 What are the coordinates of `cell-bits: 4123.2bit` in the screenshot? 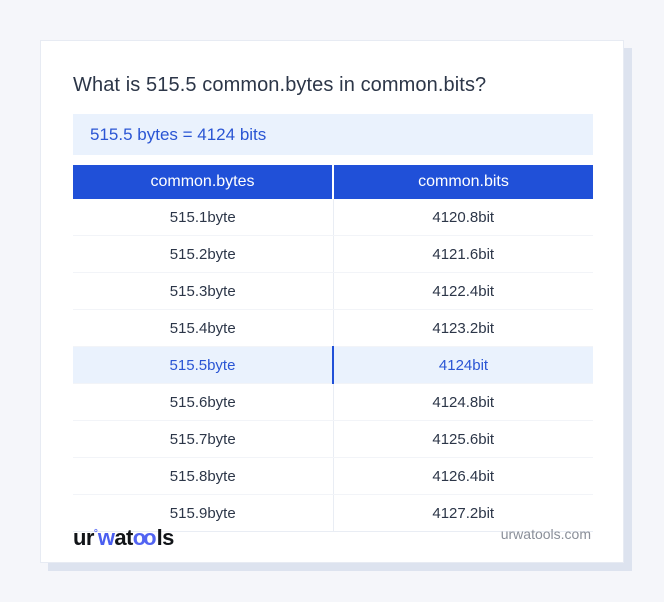 It's located at (463, 328).